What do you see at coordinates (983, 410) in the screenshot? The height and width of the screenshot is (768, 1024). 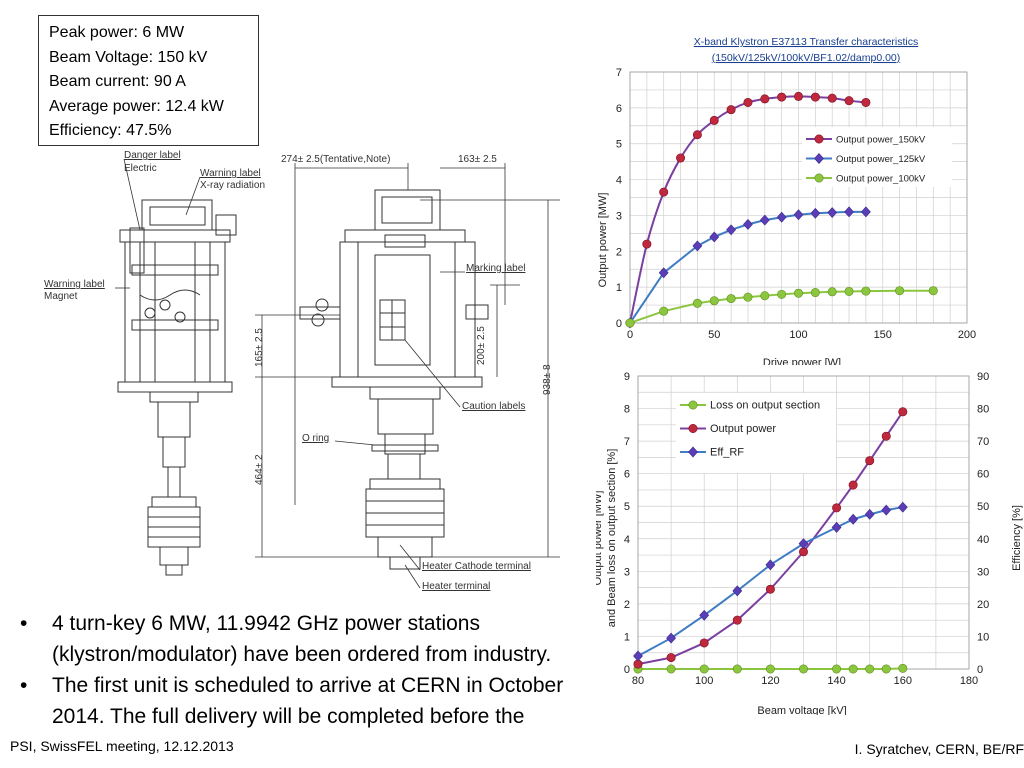 I see `y2-tick-label: 80` at bounding box center [983, 410].